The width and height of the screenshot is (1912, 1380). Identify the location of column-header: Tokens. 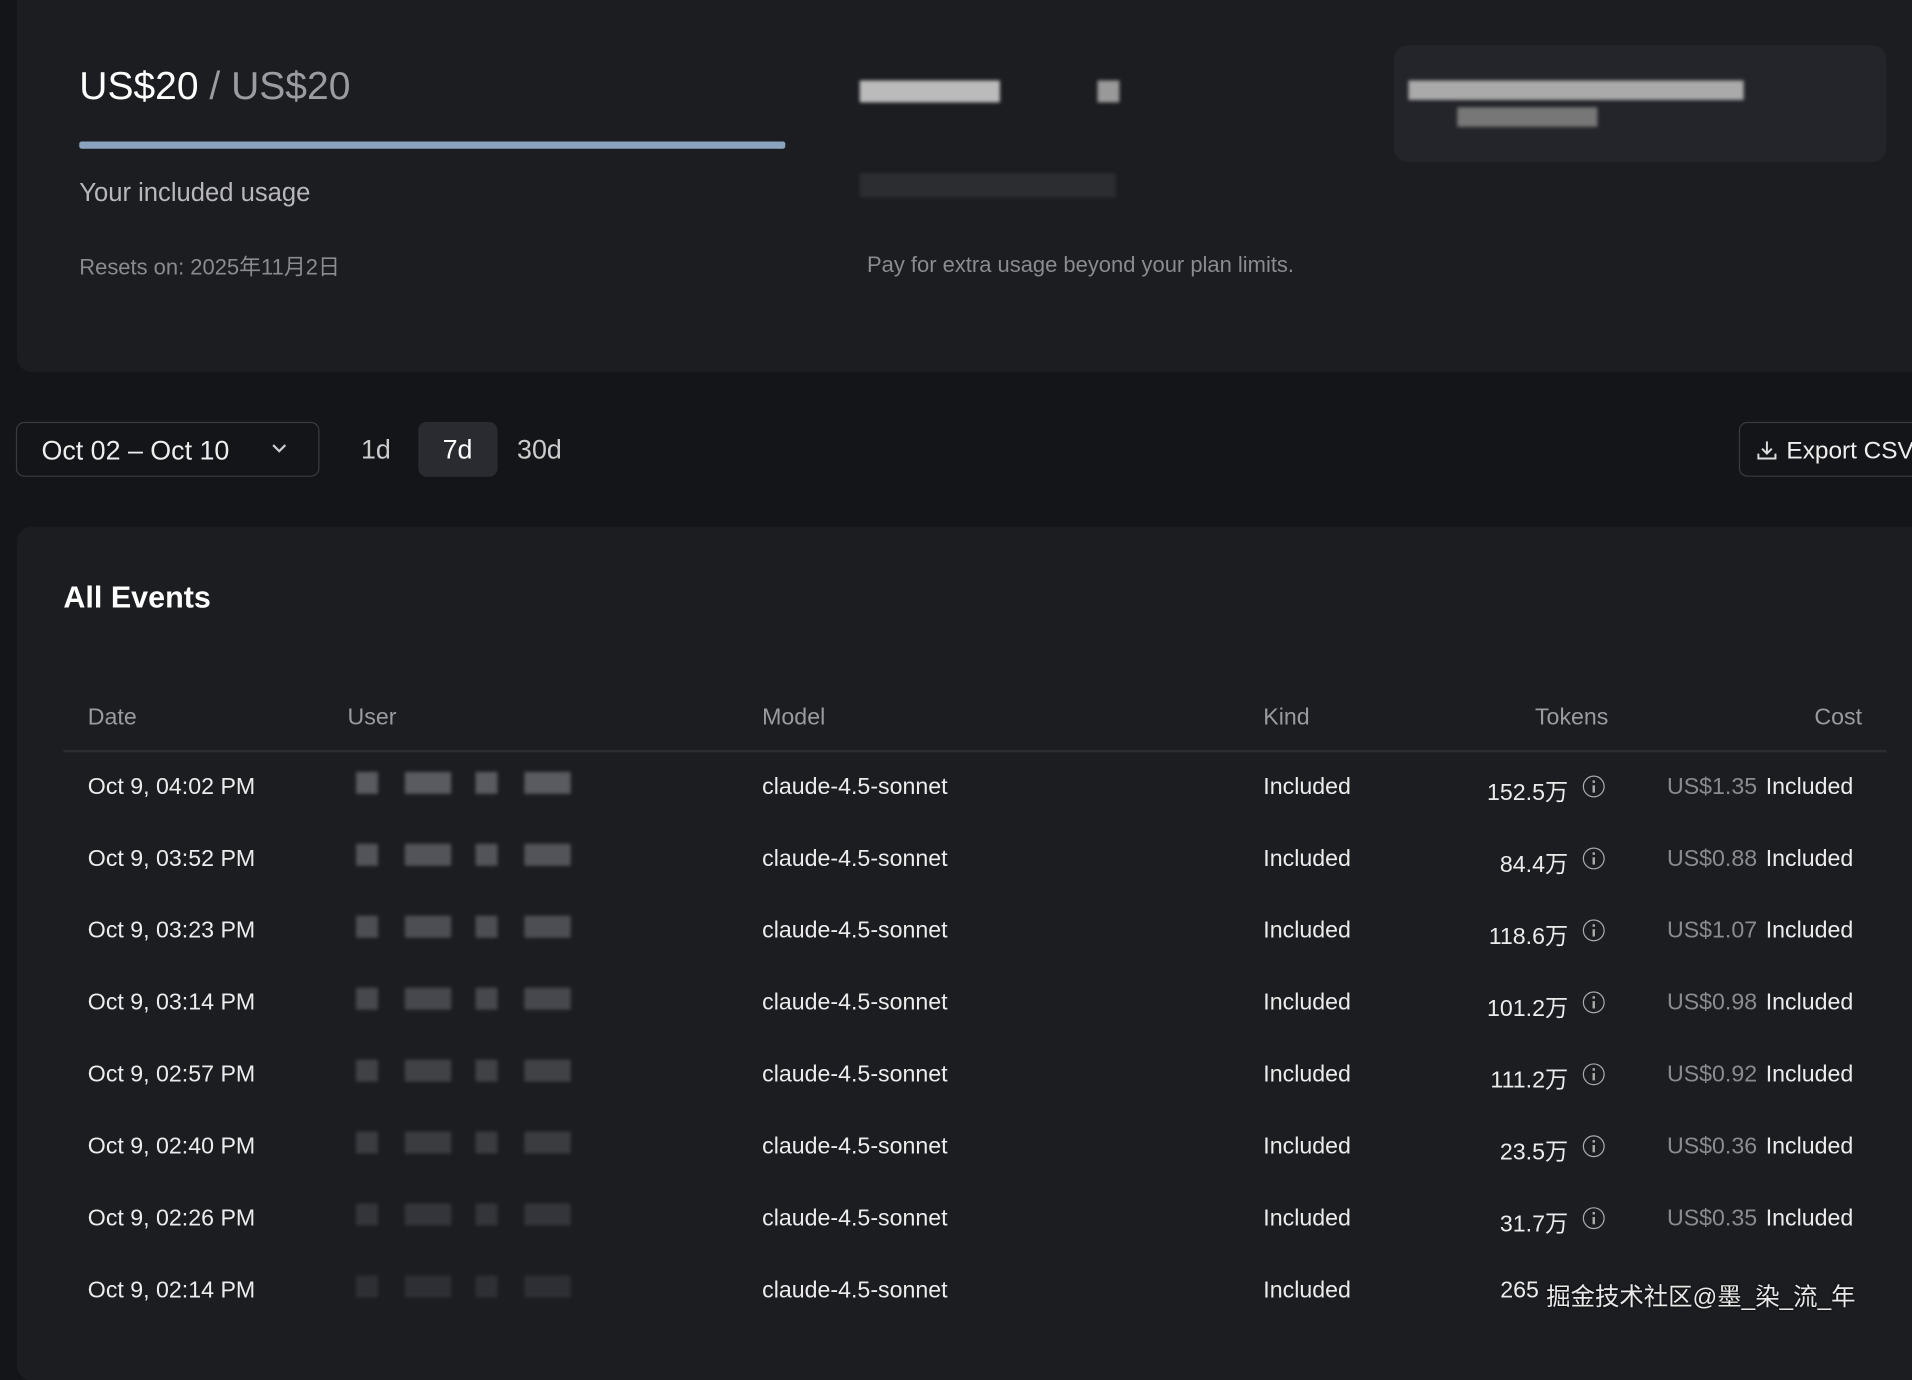
(1571, 717).